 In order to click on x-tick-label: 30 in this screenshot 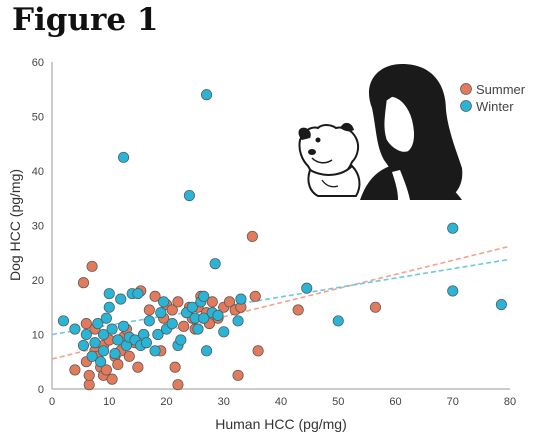, I will do `click(224, 402)`.